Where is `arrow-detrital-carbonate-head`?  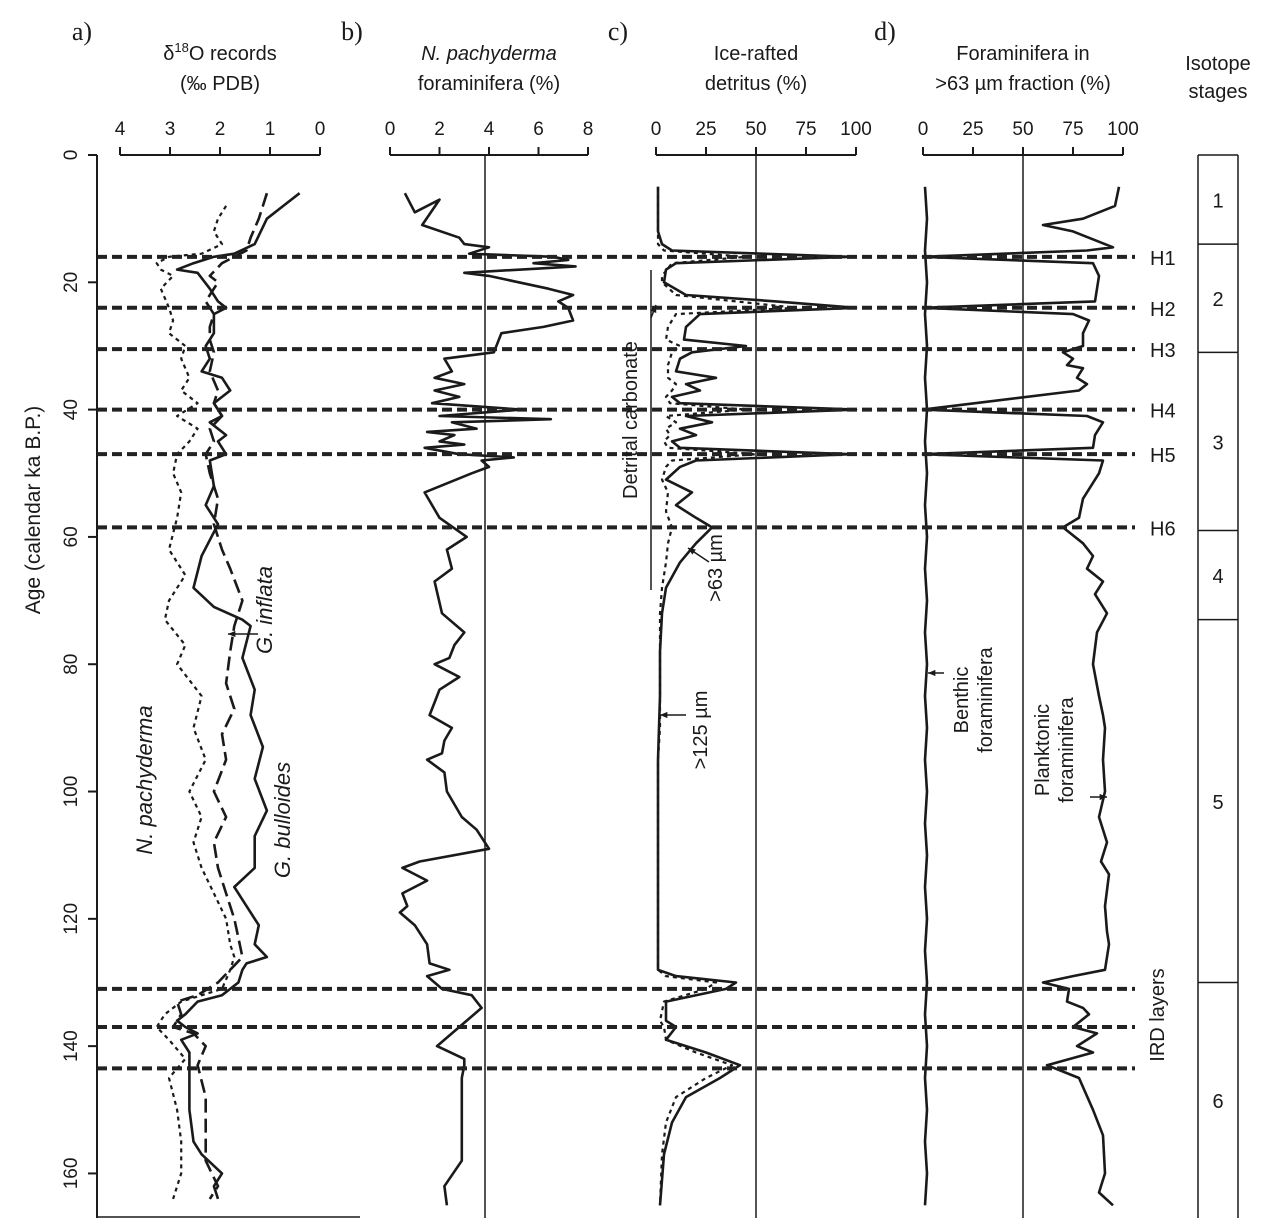
arrow-detrital-carbonate-head is located at coordinates (653, 309).